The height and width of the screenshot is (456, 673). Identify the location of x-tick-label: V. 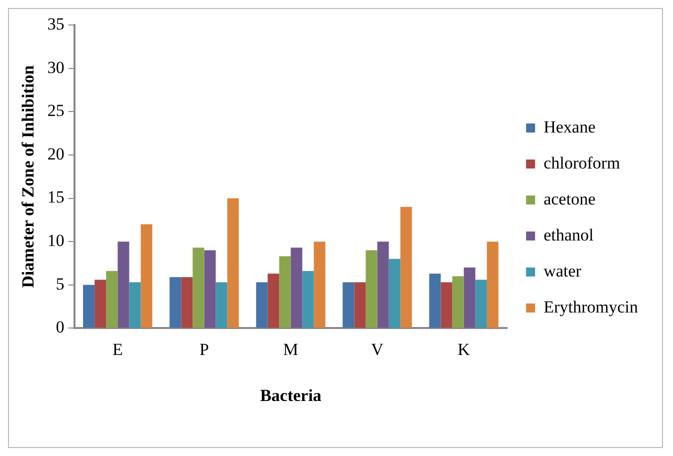
(377, 349).